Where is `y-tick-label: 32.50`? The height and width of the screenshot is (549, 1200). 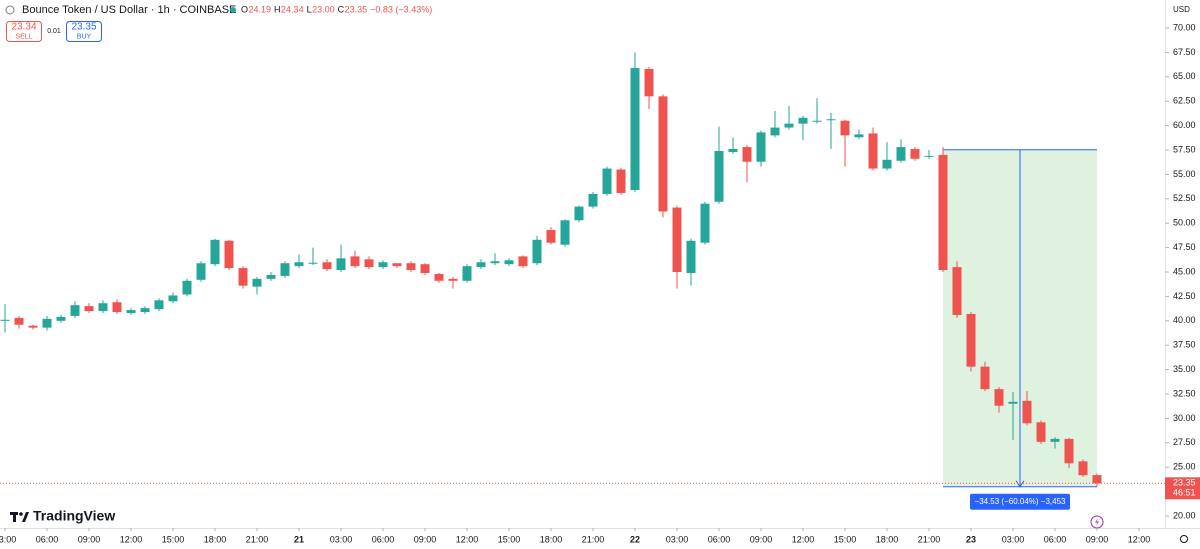 y-tick-label: 32.50 is located at coordinates (1184, 393).